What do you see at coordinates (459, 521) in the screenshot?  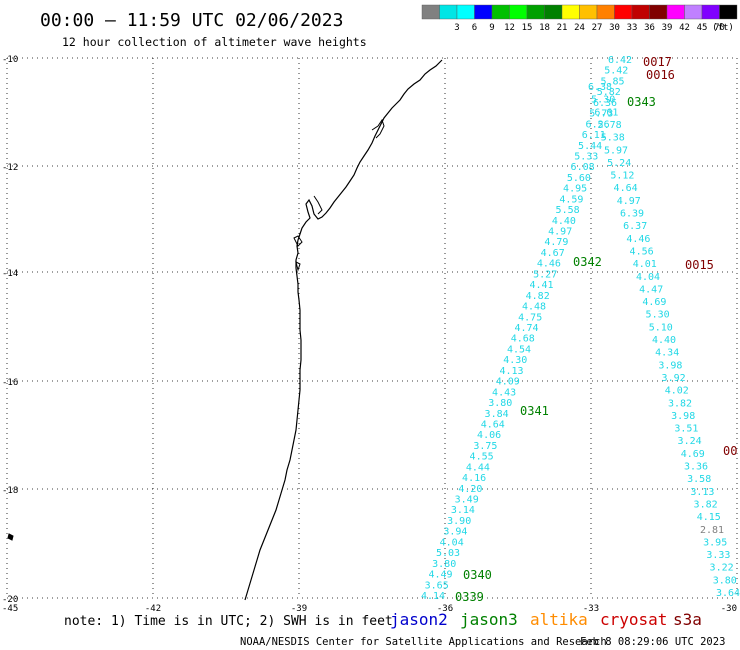 I see `swh-value-label: 3.90` at bounding box center [459, 521].